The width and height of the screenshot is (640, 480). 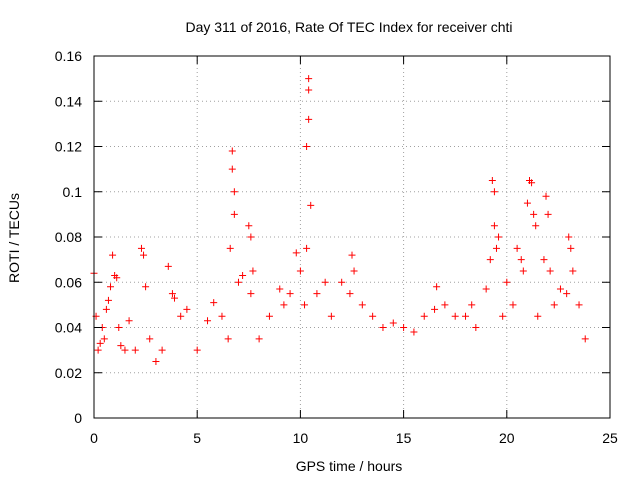 I want to click on y-tick-label: 0.12, so click(x=68, y=147).